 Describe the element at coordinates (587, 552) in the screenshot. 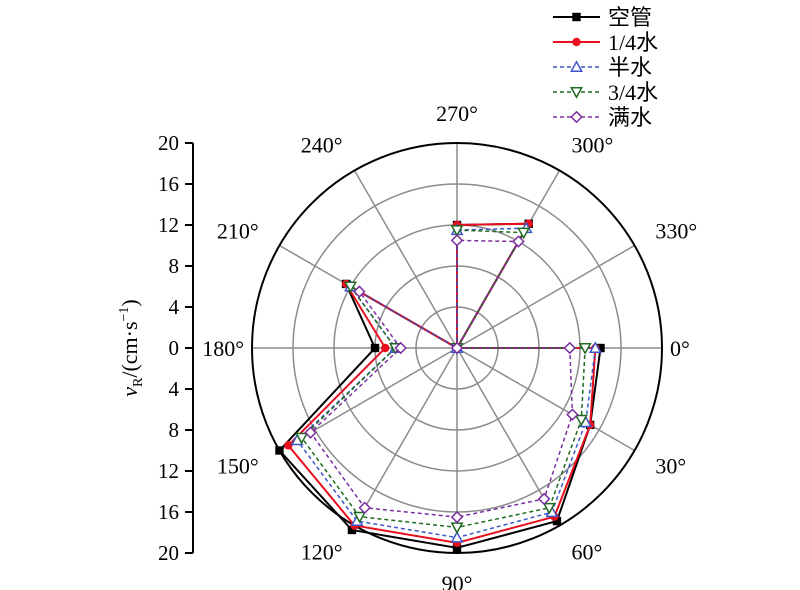

I see `angle-label: 60°` at that location.